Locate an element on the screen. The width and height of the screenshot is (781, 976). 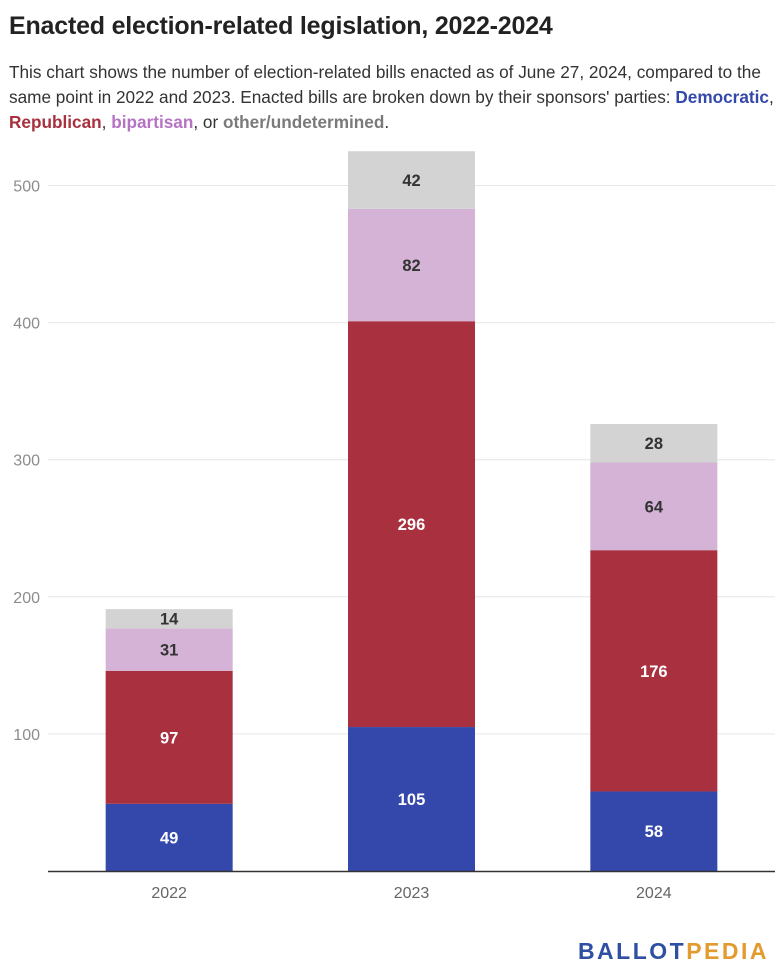
x-tick-label: 2022 is located at coordinates (169, 893).